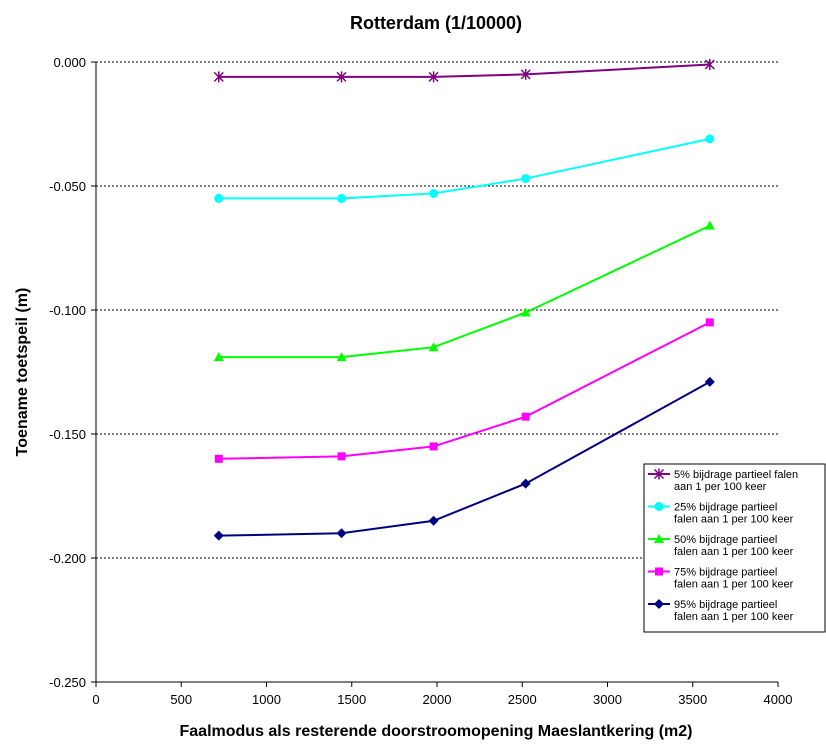 This screenshot has width=826, height=744. Describe the element at coordinates (725, 605) in the screenshot. I see `legend-label: 95% bijdrage partieel` at that location.